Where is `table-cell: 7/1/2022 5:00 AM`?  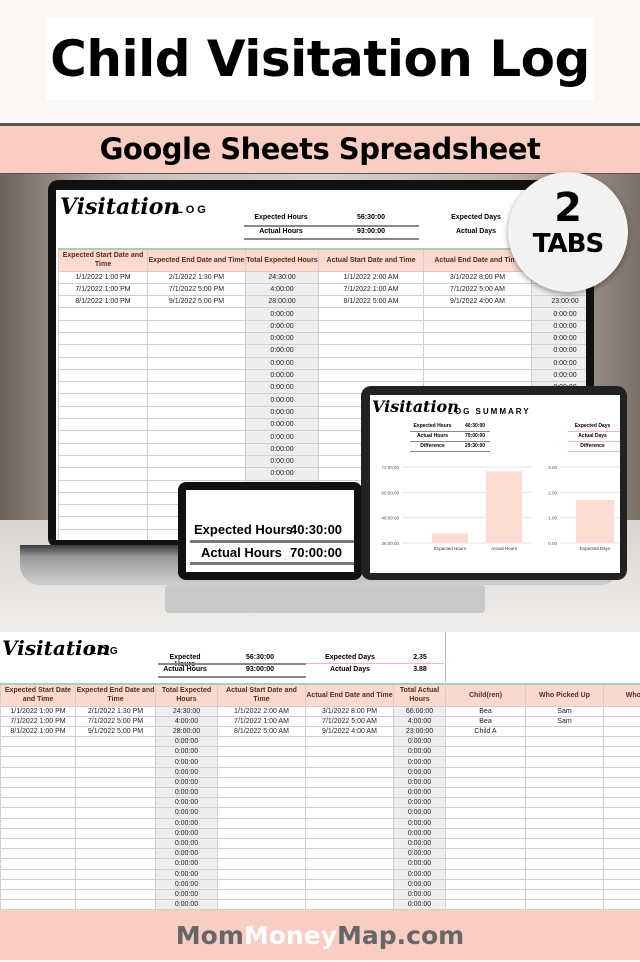 table-cell: 7/1/2022 5:00 AM is located at coordinates (478, 289).